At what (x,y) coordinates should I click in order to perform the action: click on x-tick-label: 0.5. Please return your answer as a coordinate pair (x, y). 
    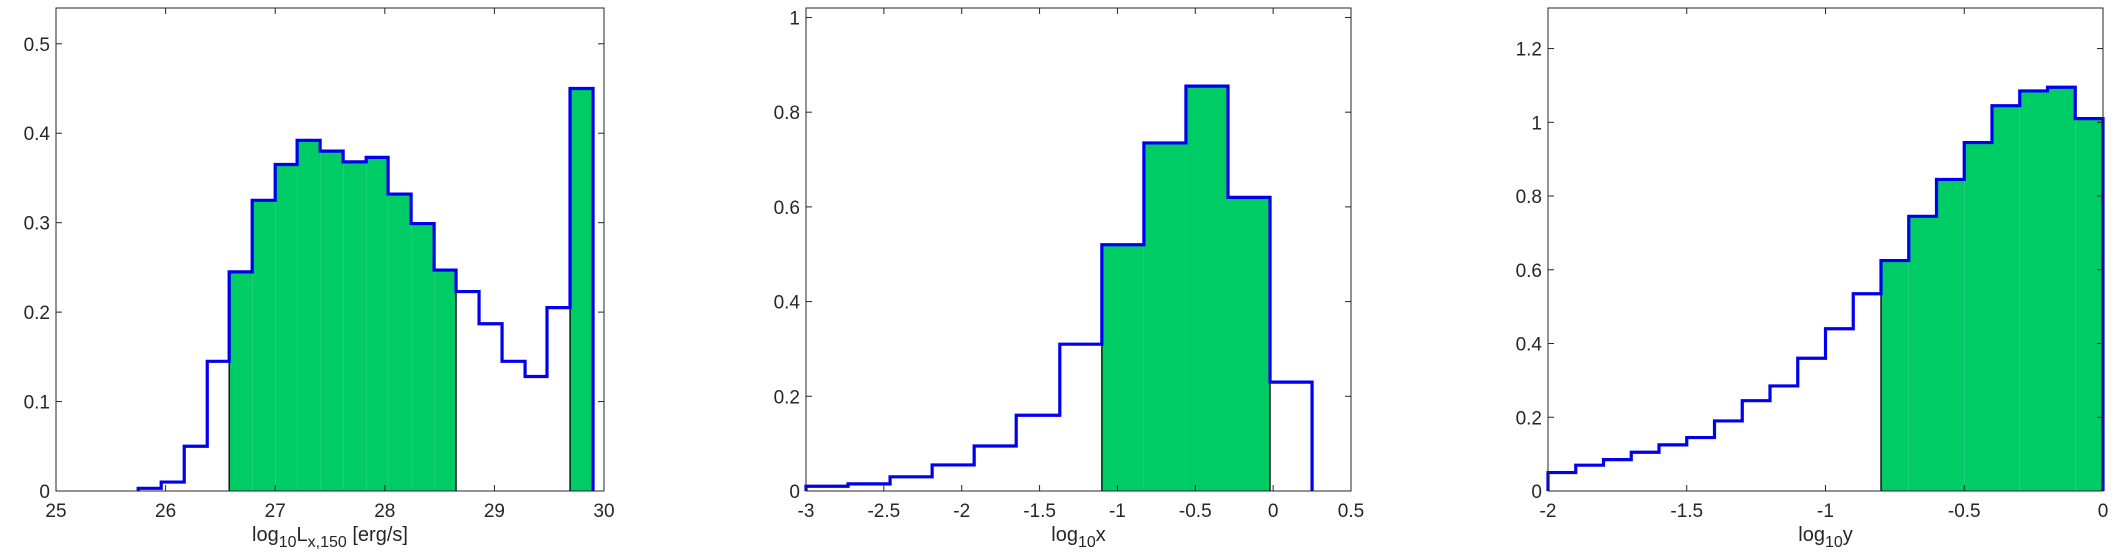
    Looking at the image, I should click on (1351, 511).